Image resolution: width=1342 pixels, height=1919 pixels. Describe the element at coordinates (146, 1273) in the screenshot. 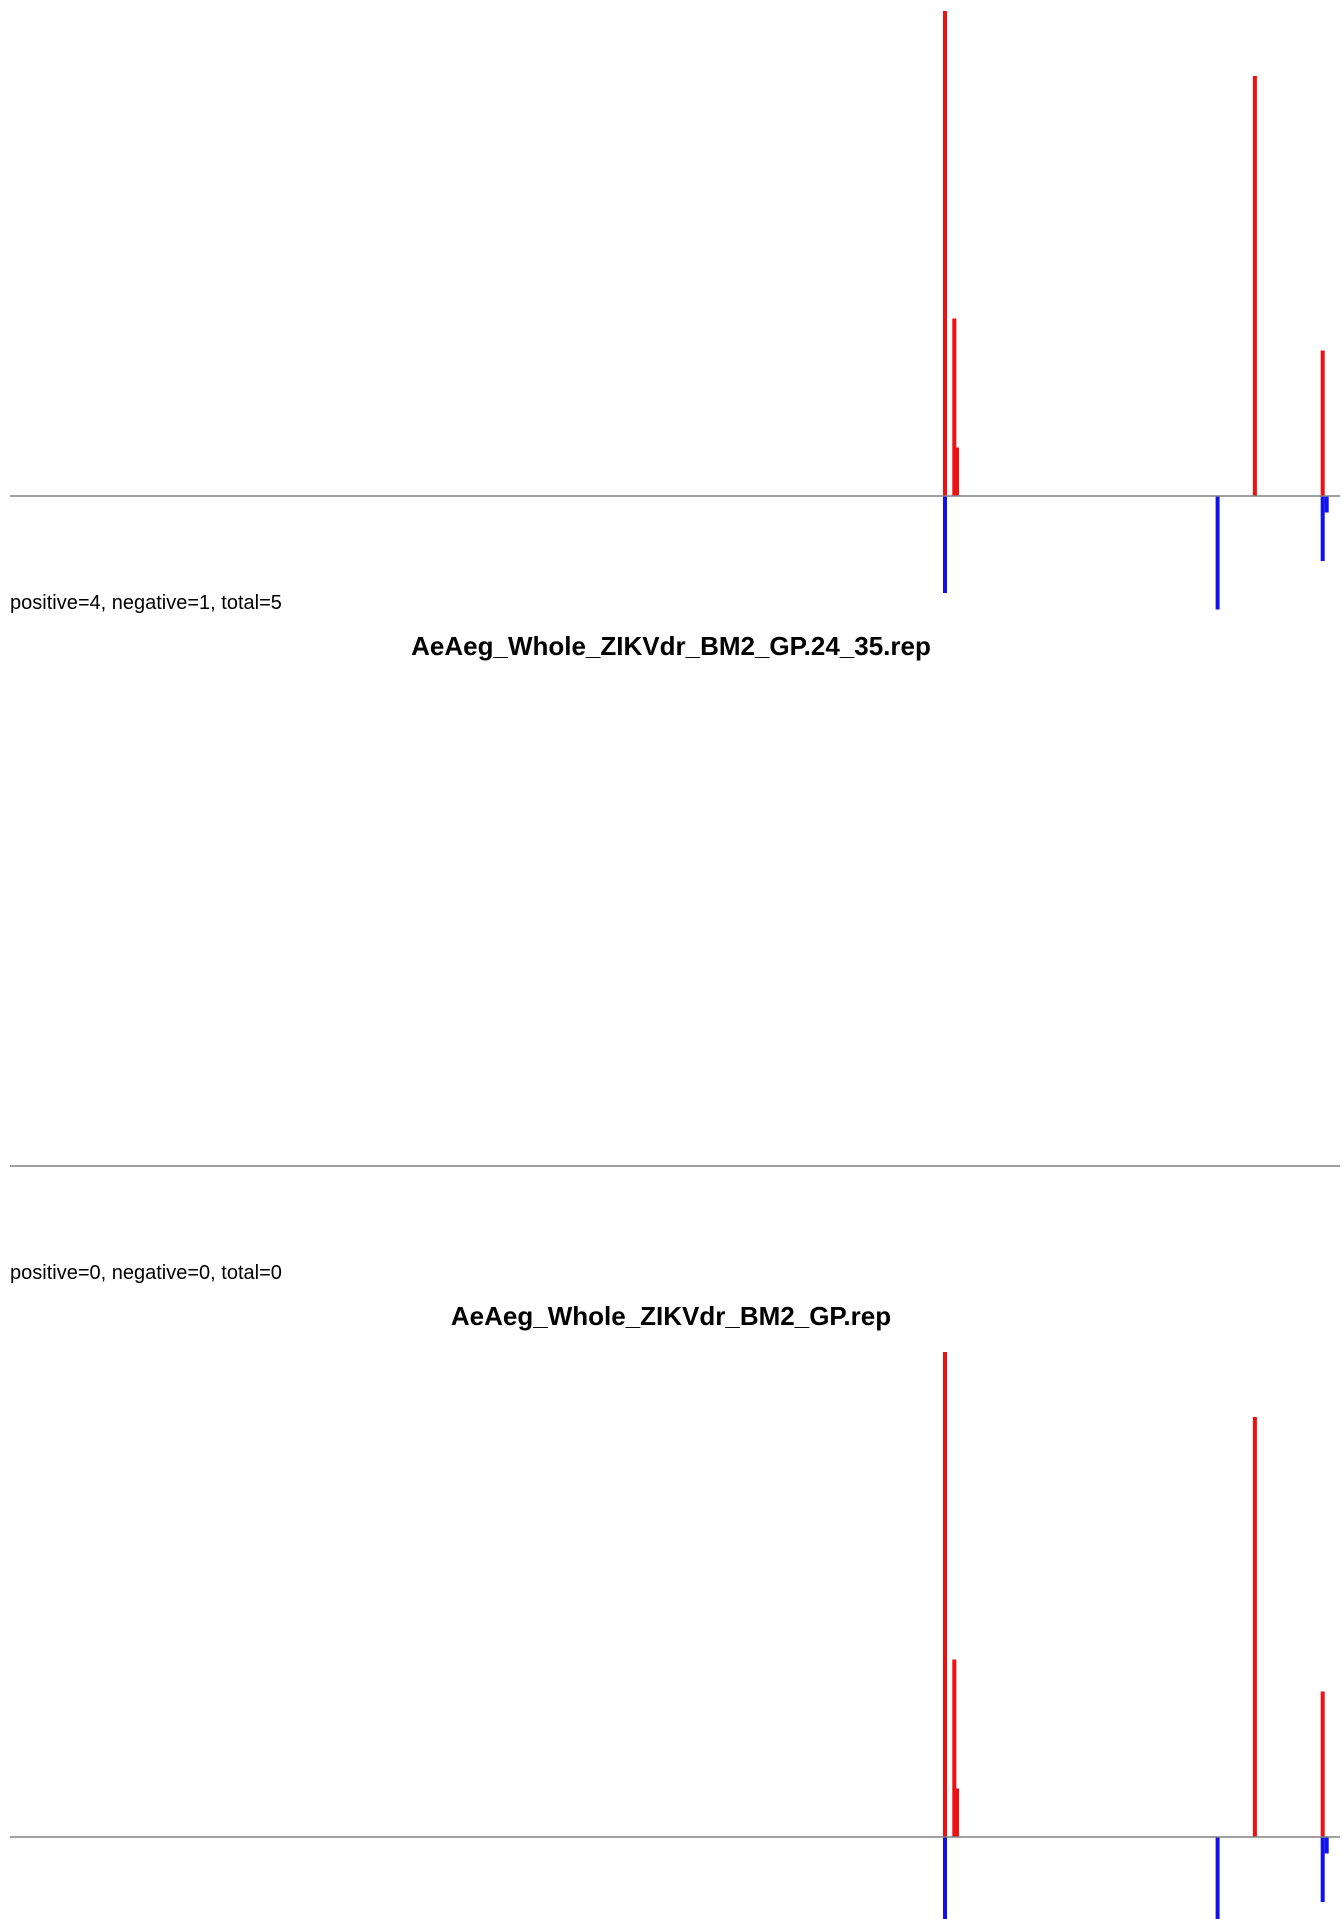

I see `panel-summary: positive=0, negative=0, total=0` at that location.